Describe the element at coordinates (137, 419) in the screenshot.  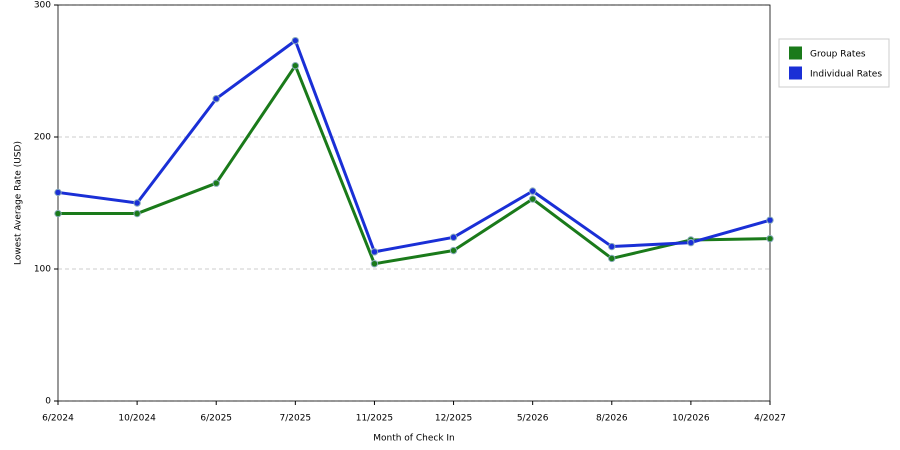
I see `x-tick-label: 10/2024` at that location.